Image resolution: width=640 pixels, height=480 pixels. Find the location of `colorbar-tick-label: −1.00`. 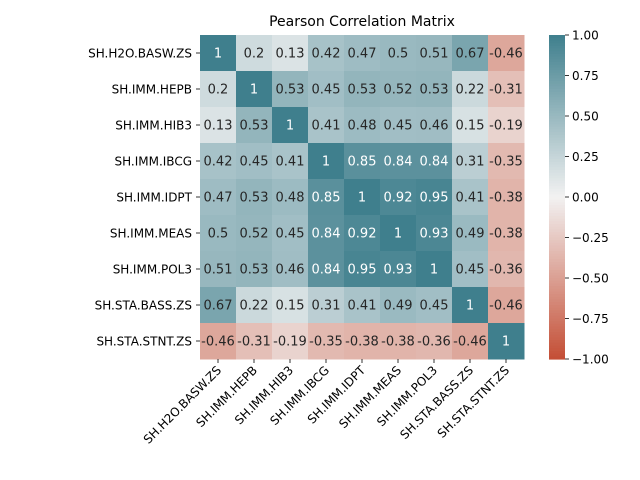

colorbar-tick-label: −1.00 is located at coordinates (590, 360).